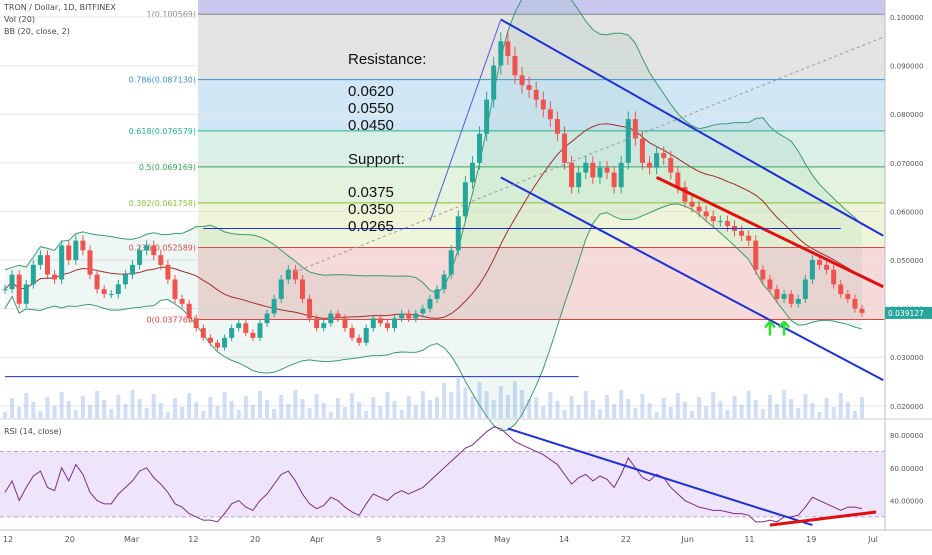  What do you see at coordinates (906, 18) in the screenshot?
I see `y-tick-label: 0.100000` at bounding box center [906, 18].